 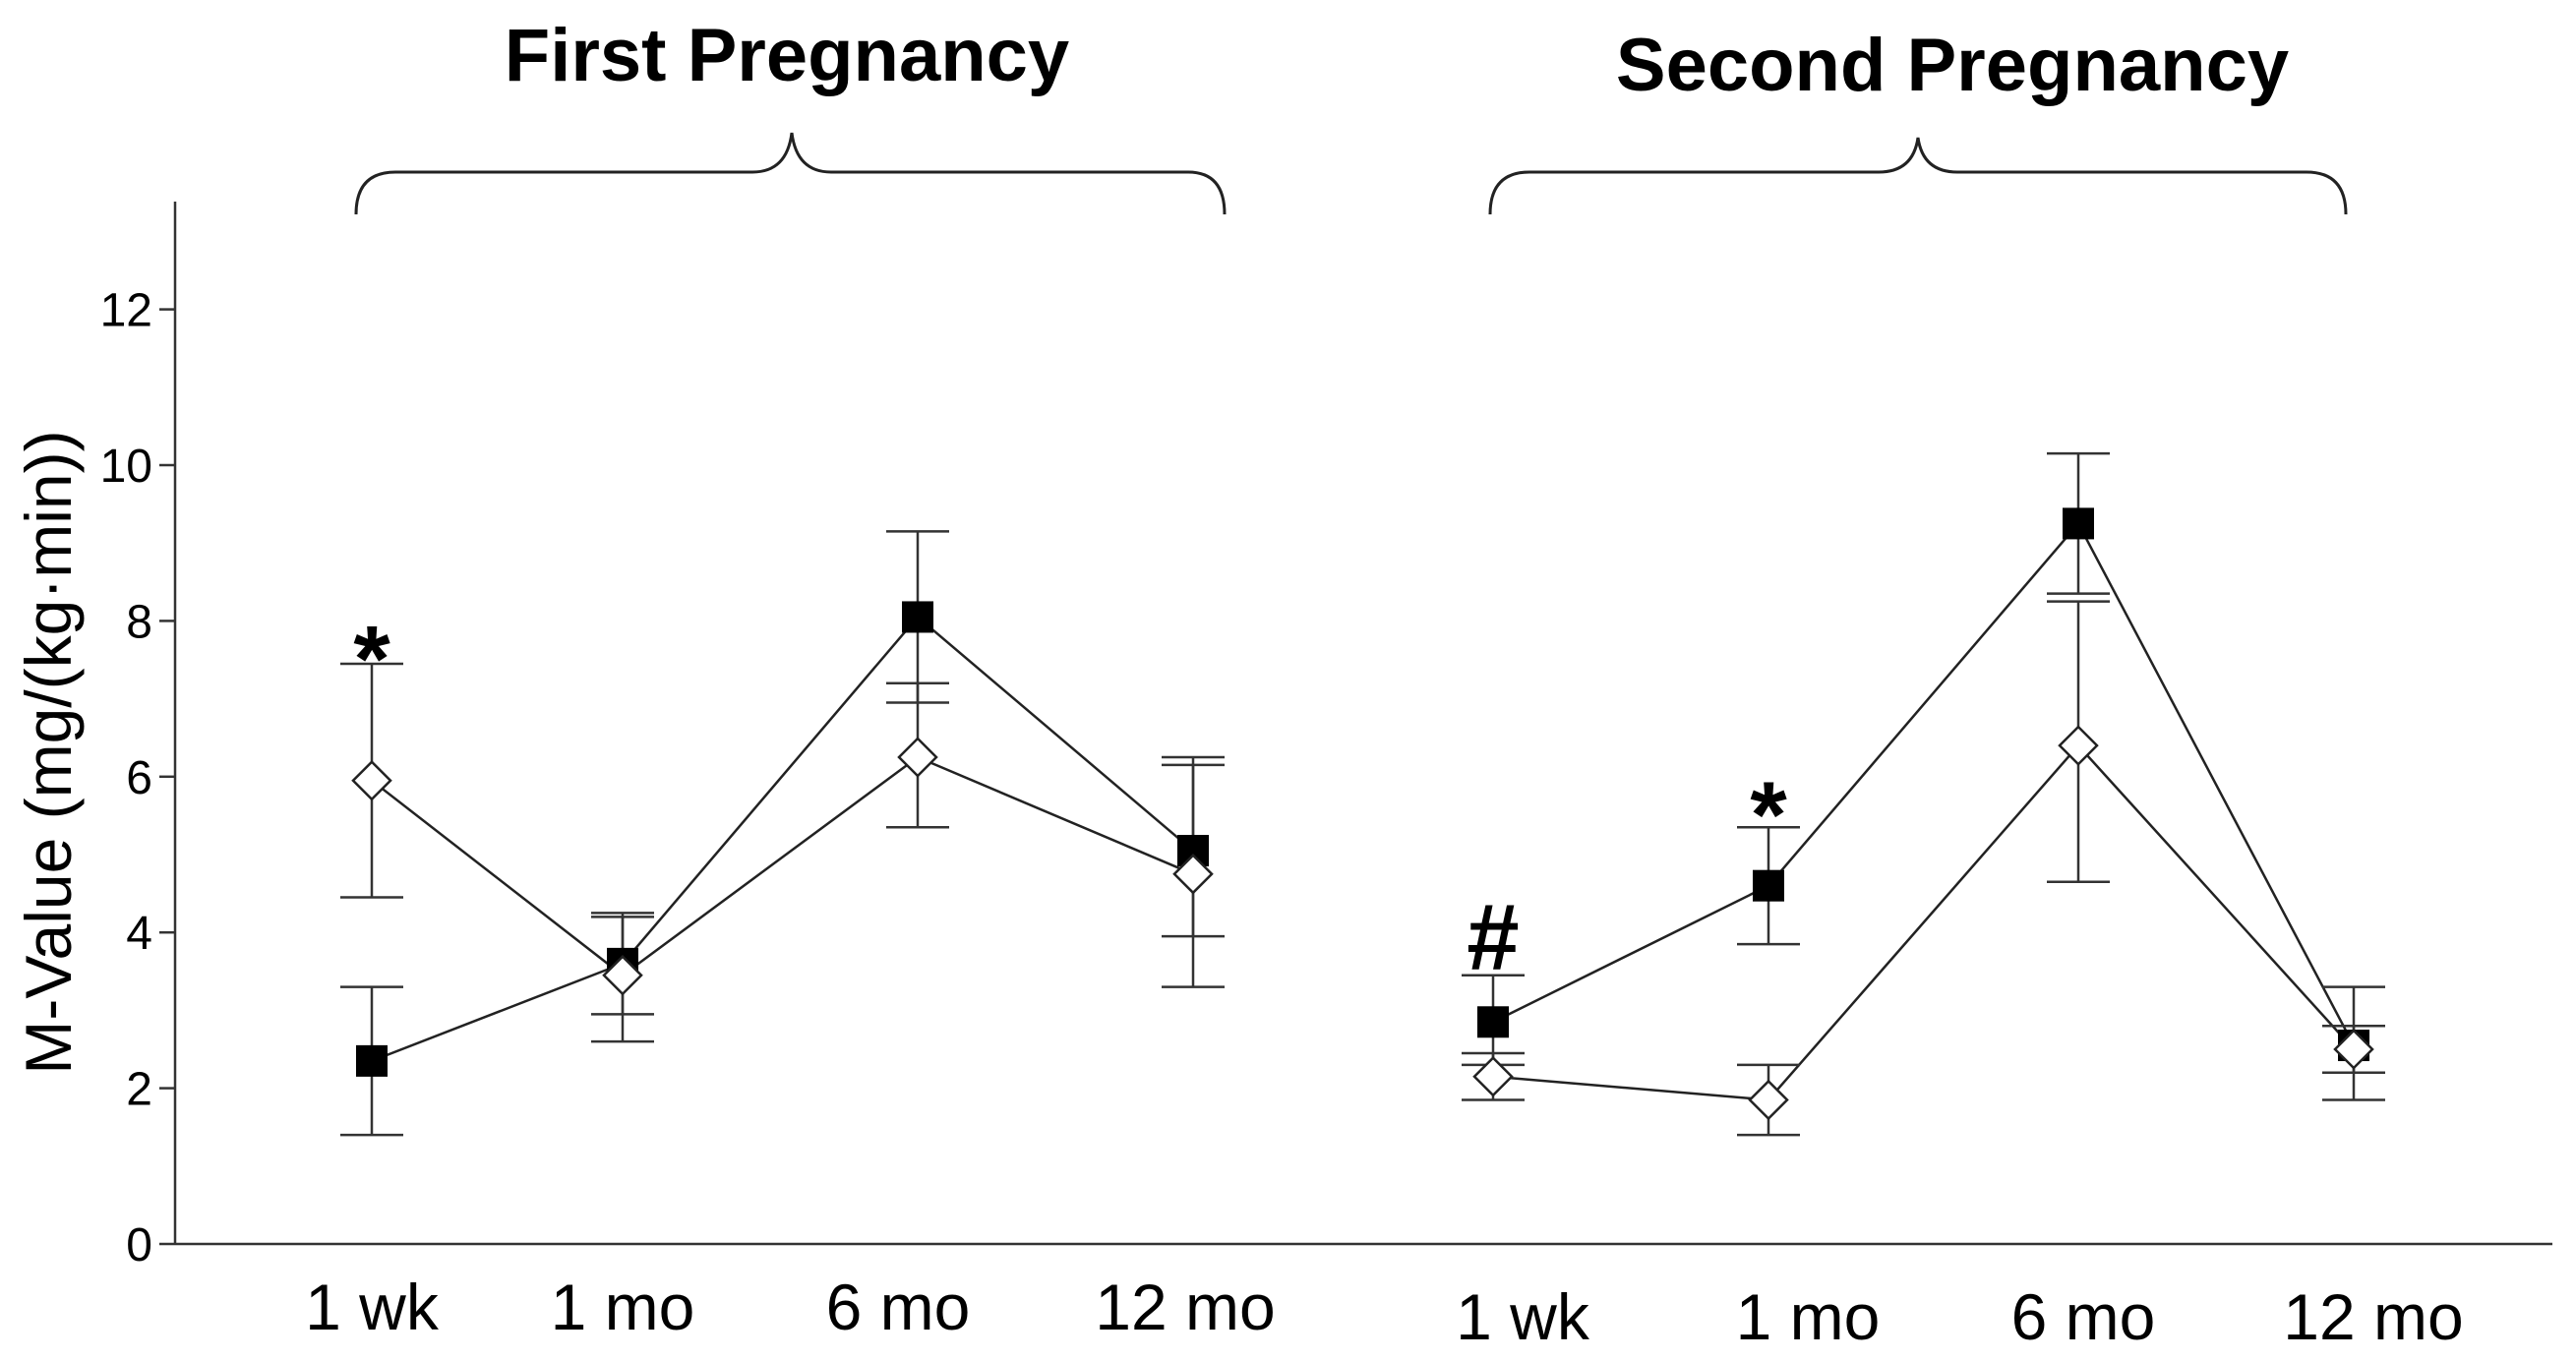 I want to click on x-label-p1-12-mo: 12 mo, so click(x=1185, y=1307).